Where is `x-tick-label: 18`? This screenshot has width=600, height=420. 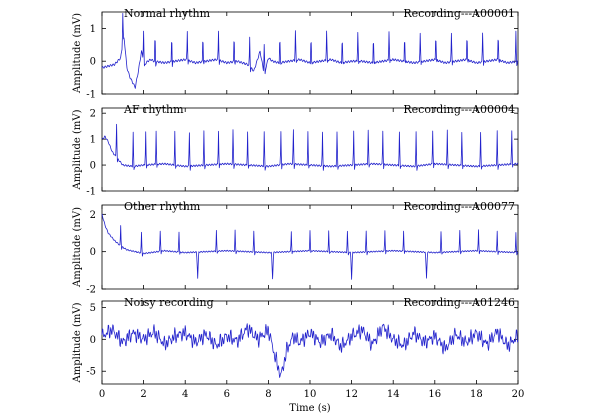
x-tick-label: 18 is located at coordinates (476, 394).